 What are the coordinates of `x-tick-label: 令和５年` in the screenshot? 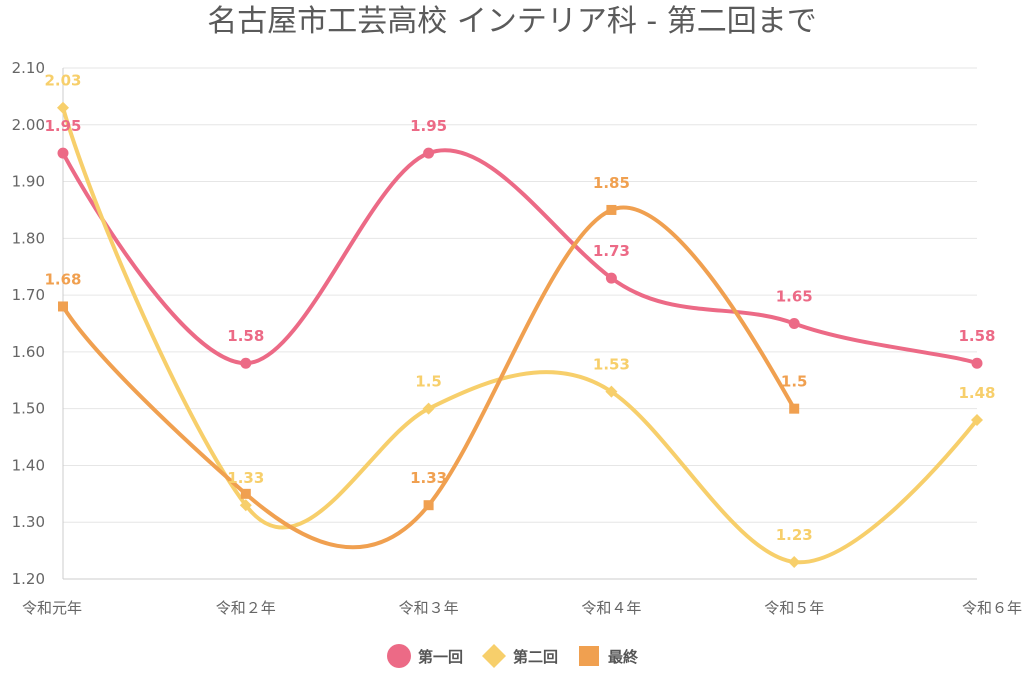 It's located at (794, 608).